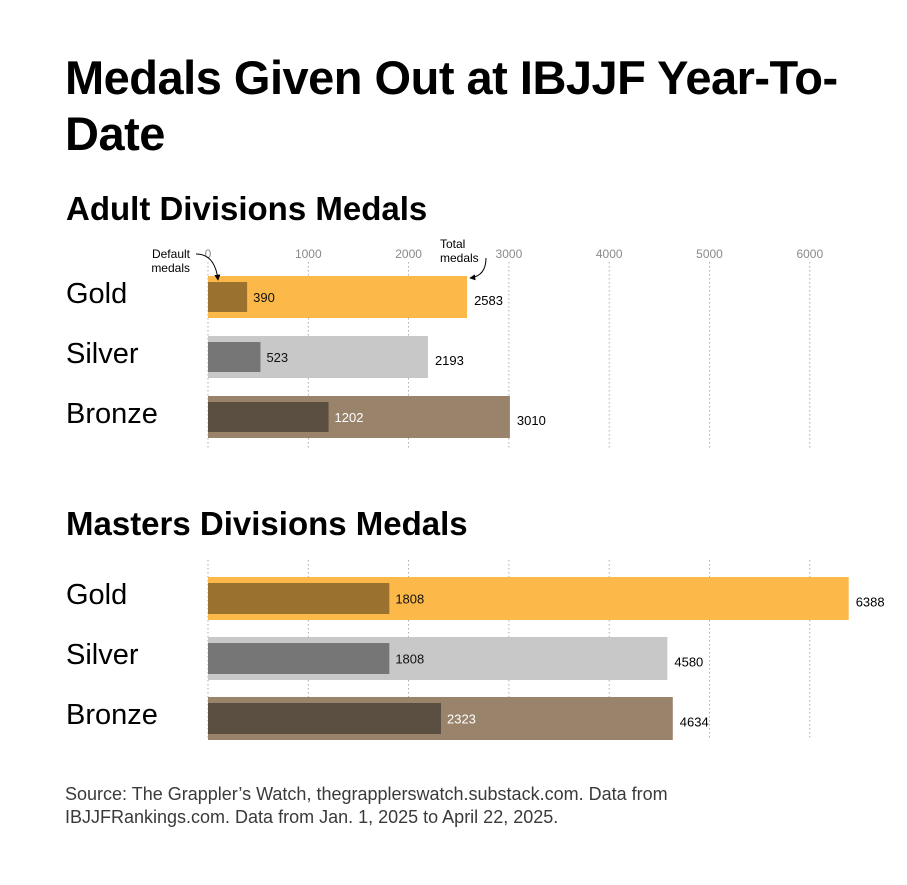 Image resolution: width=907 pixels, height=885 pixels. Describe the element at coordinates (688, 662) in the screenshot. I see `masters-divisions-medals-silver-total-value: 4580` at that location.